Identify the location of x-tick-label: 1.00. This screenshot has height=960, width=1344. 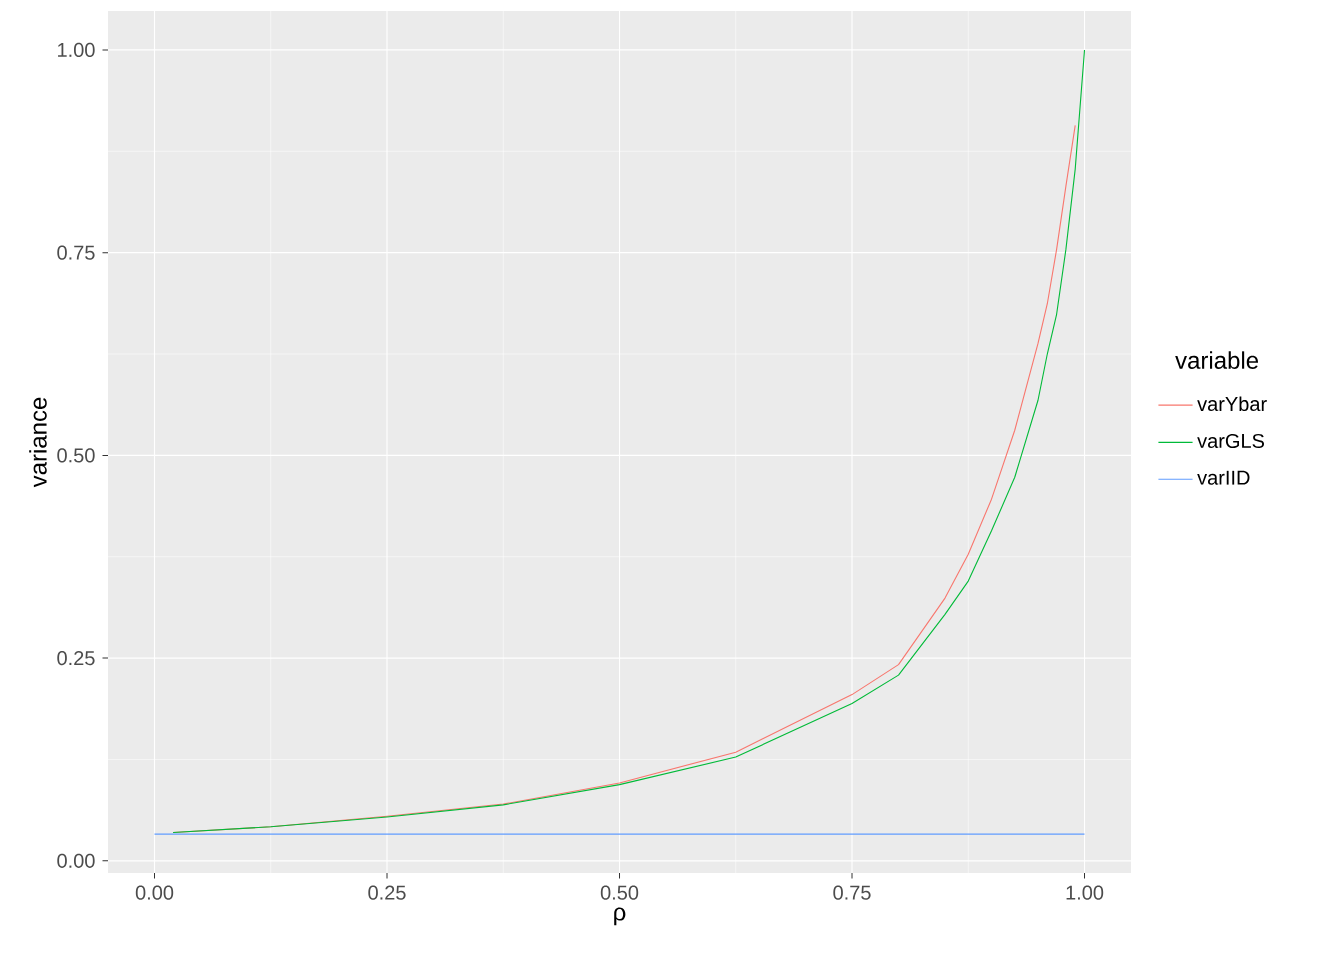
(1085, 892).